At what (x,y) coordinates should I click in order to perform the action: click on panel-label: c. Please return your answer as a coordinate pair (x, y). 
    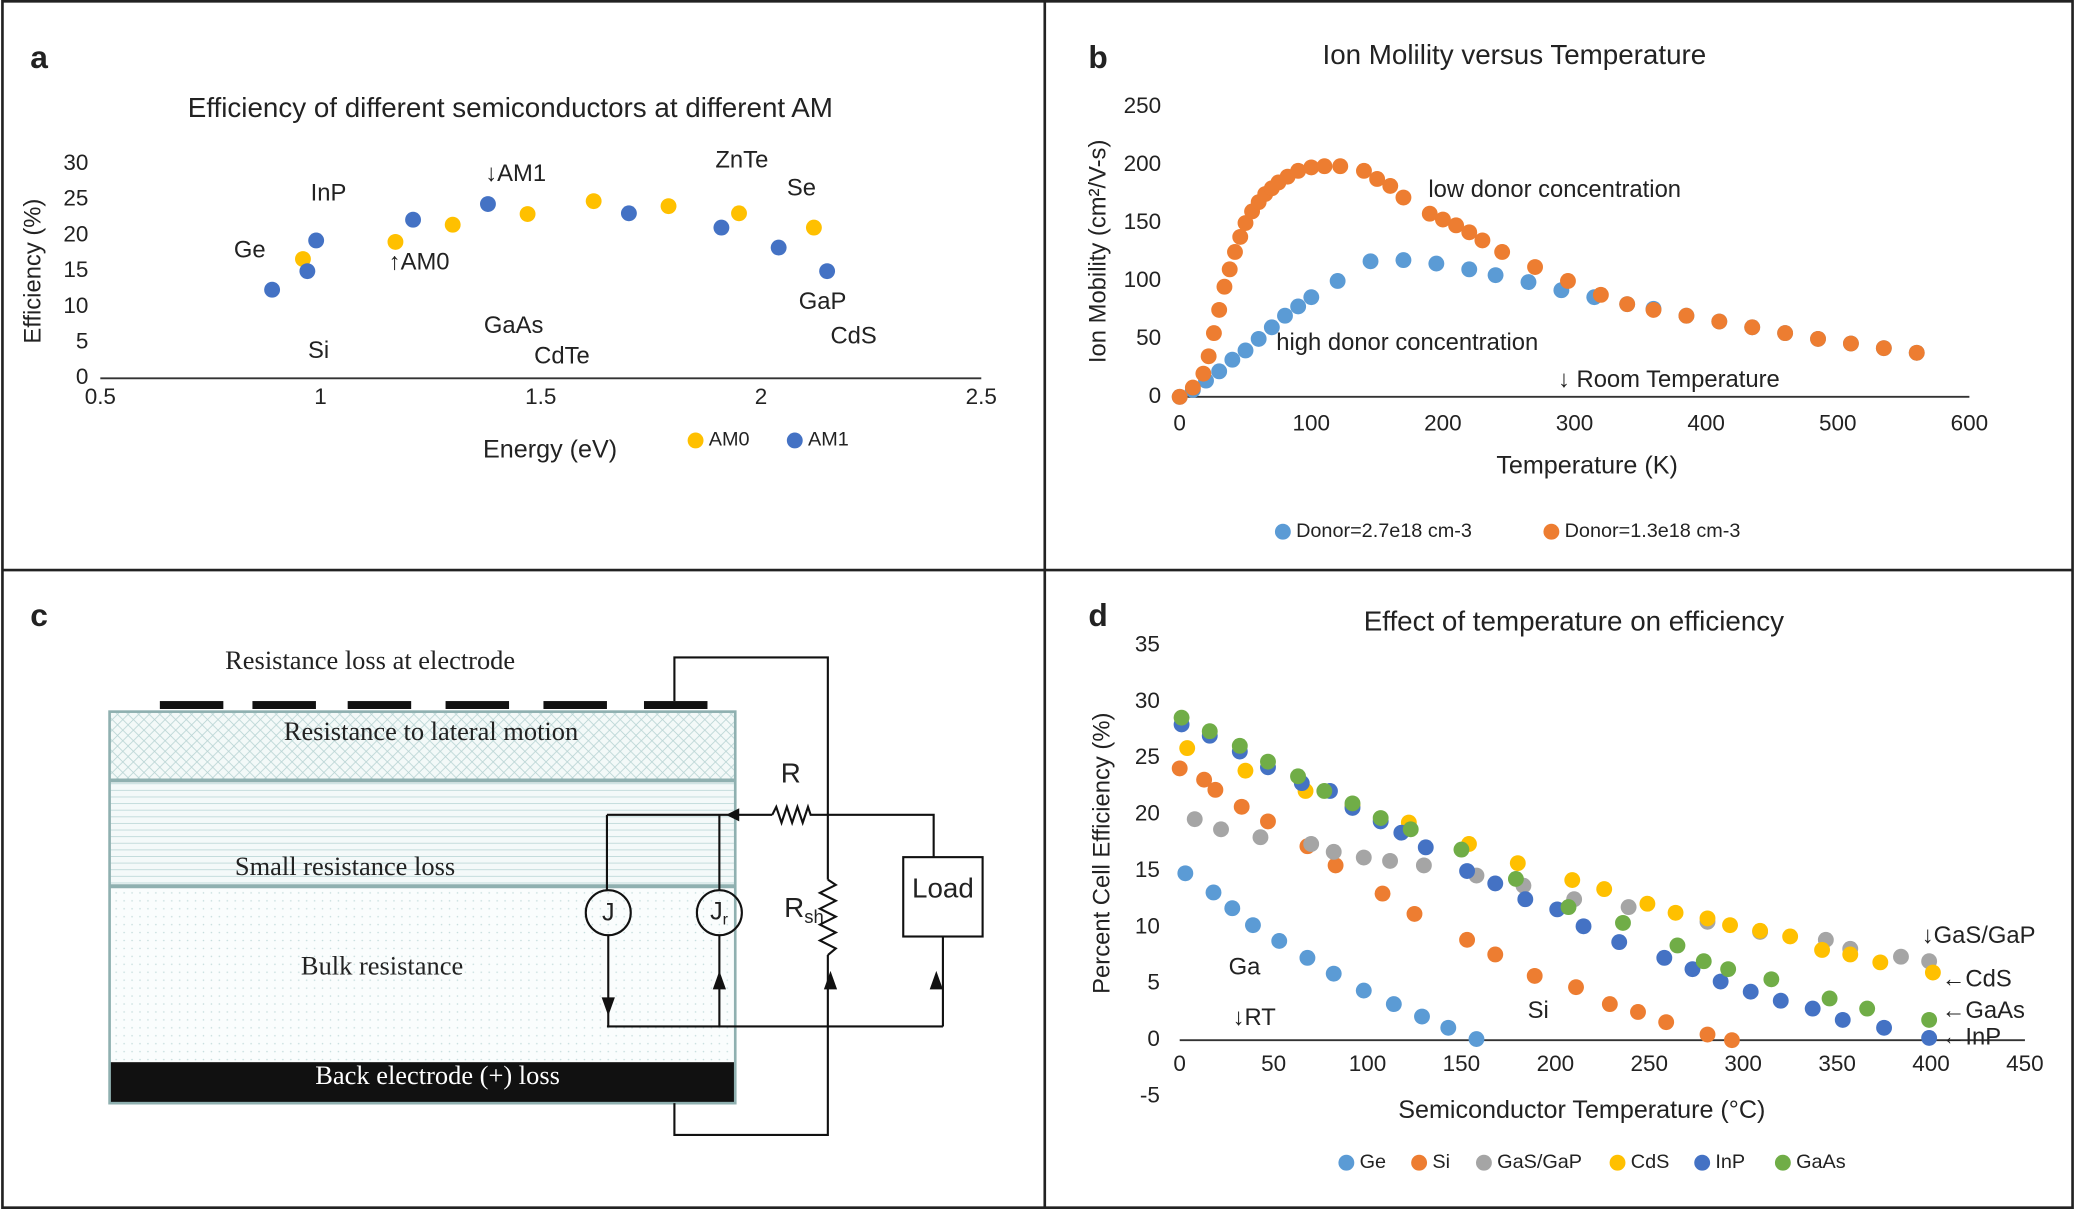
    Looking at the image, I should click on (39, 615).